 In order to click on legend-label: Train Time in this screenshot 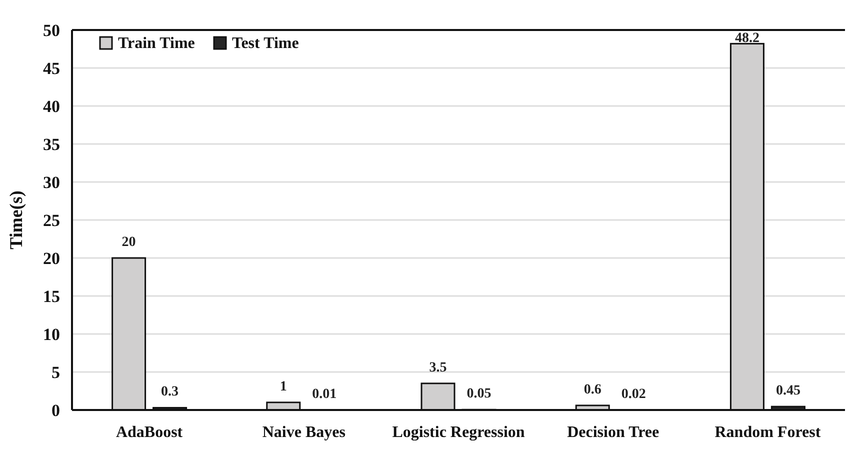, I will do `click(156, 43)`.